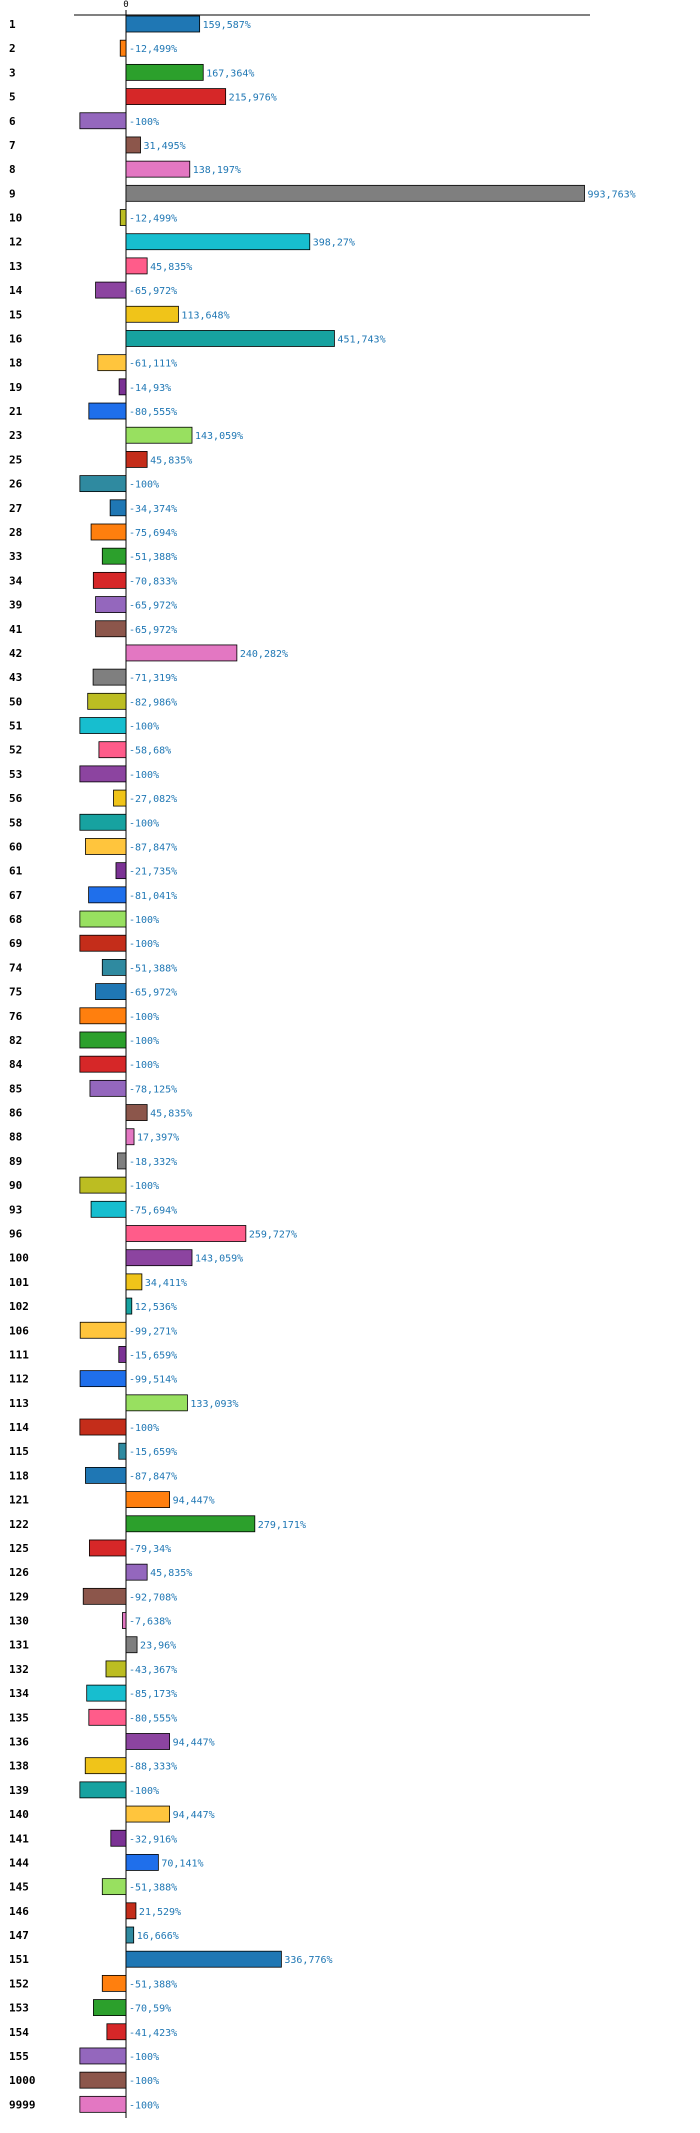 The image size is (700, 2133). I want to click on value-label: 113,648%, so click(205, 315).